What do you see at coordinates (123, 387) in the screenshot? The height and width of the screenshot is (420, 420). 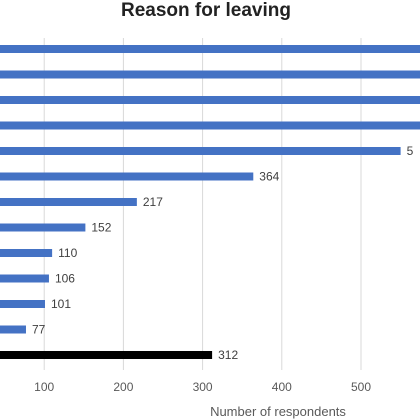 I see `x-tick-label: 200` at bounding box center [123, 387].